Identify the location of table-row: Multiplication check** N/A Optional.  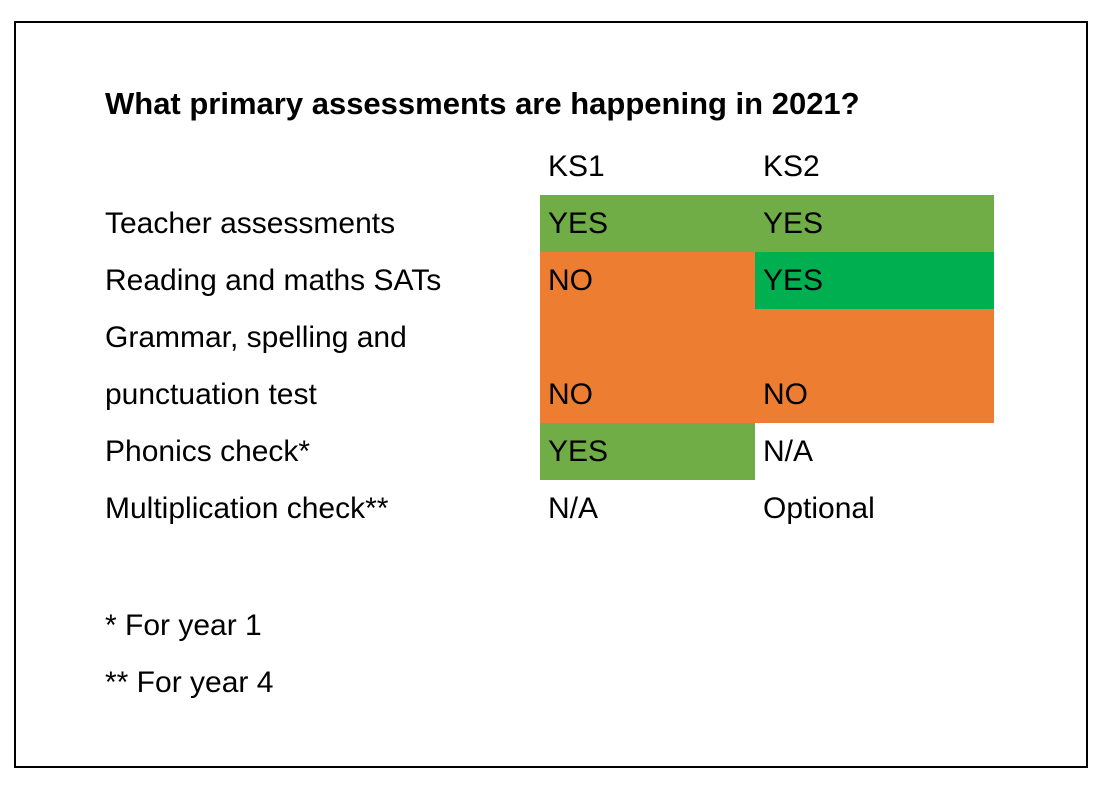
(549, 508).